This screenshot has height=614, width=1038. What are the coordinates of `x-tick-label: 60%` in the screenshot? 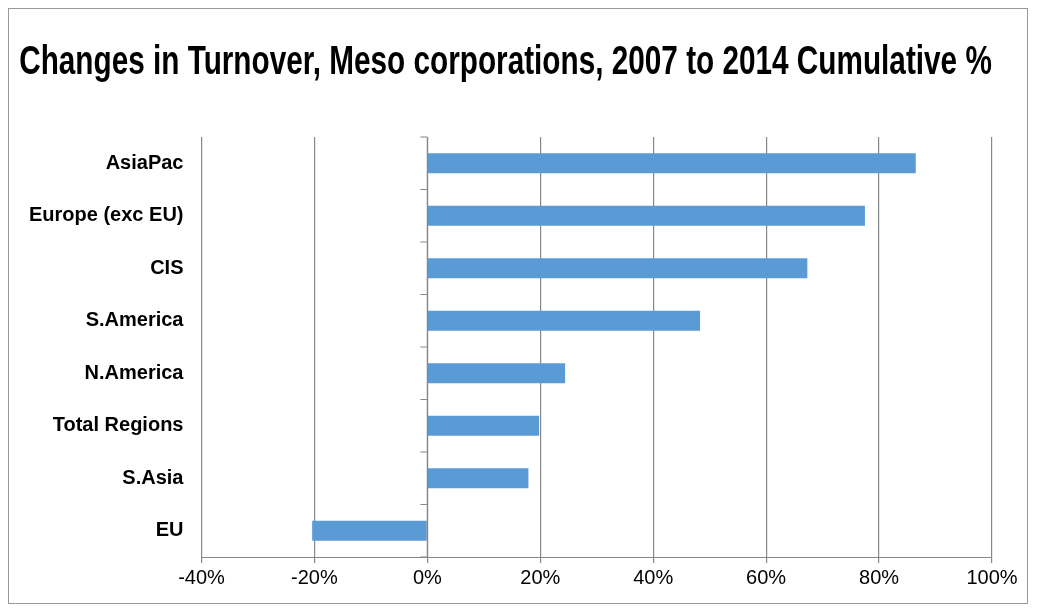 It's located at (766, 576).